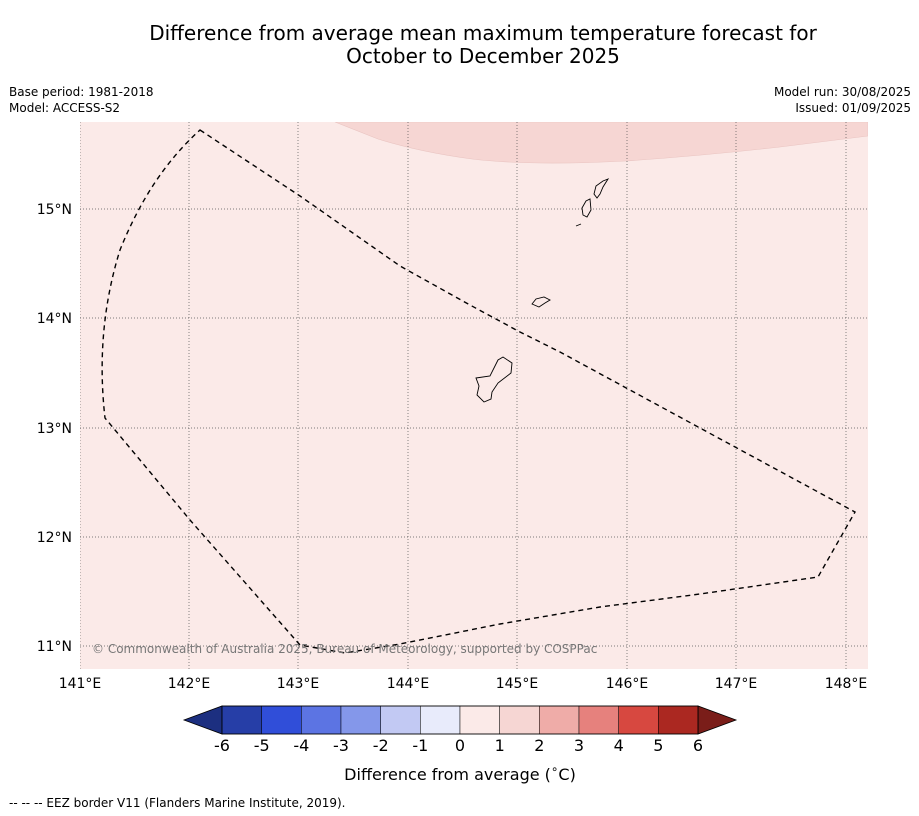  What do you see at coordinates (189, 684) in the screenshot?
I see `lon-label: 142°E` at bounding box center [189, 684].